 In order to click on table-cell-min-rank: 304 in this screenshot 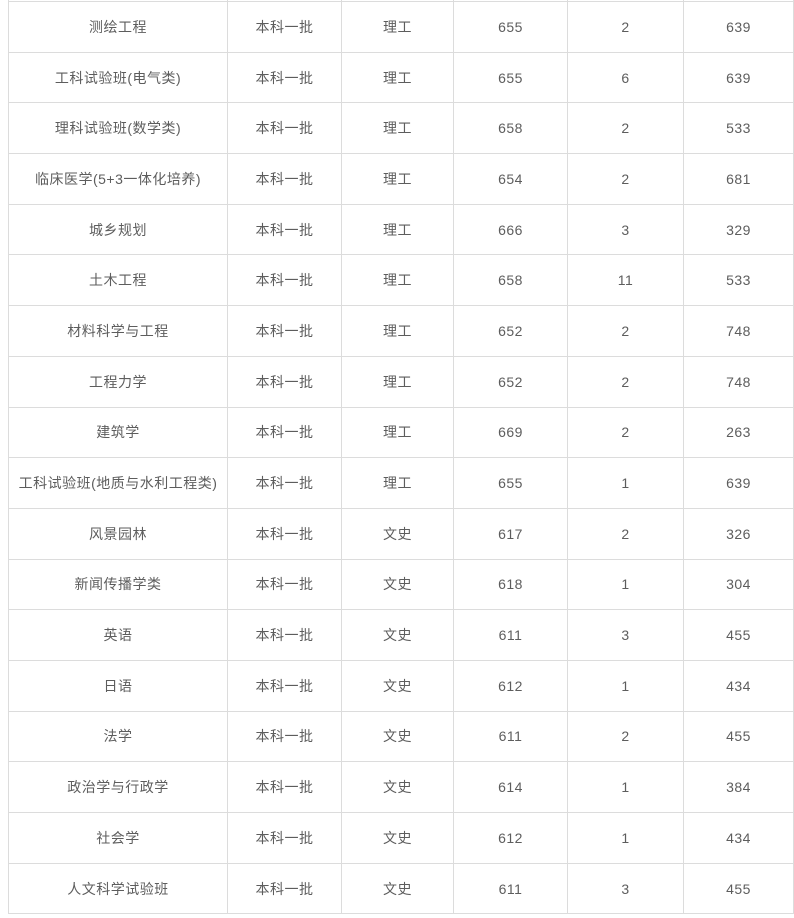, I will do `click(738, 584)`.